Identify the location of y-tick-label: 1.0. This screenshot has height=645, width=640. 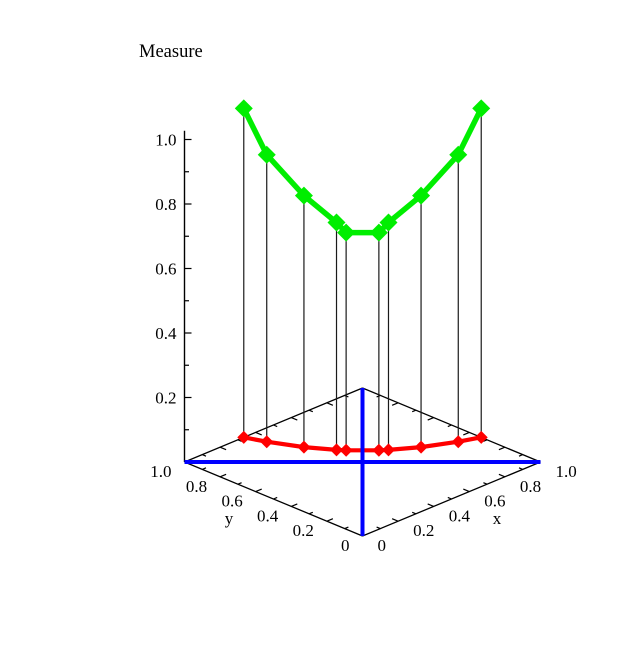
(160, 471).